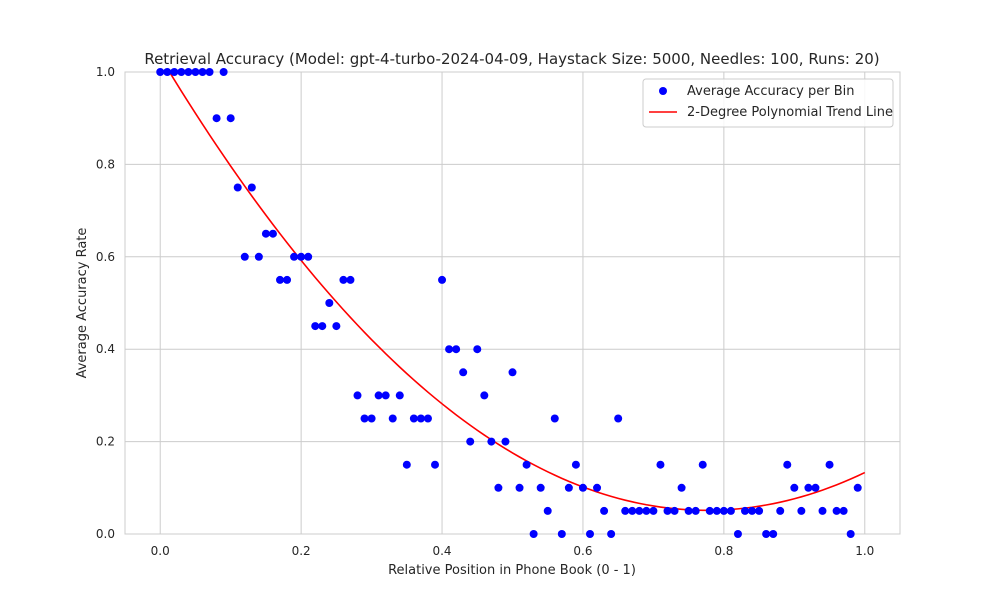 This screenshot has height=600, width=1000. I want to click on legend-box, so click(768, 103).